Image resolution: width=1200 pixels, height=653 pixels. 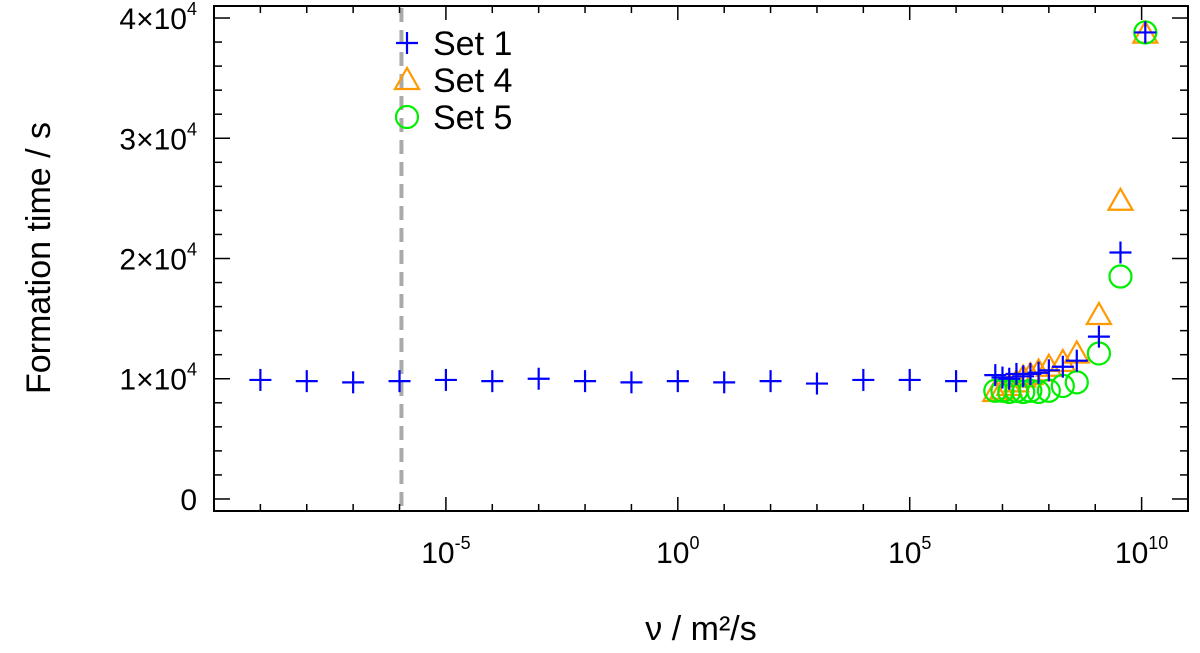 What do you see at coordinates (472, 118) in the screenshot?
I see `legend-label-set-5: Set 5` at bounding box center [472, 118].